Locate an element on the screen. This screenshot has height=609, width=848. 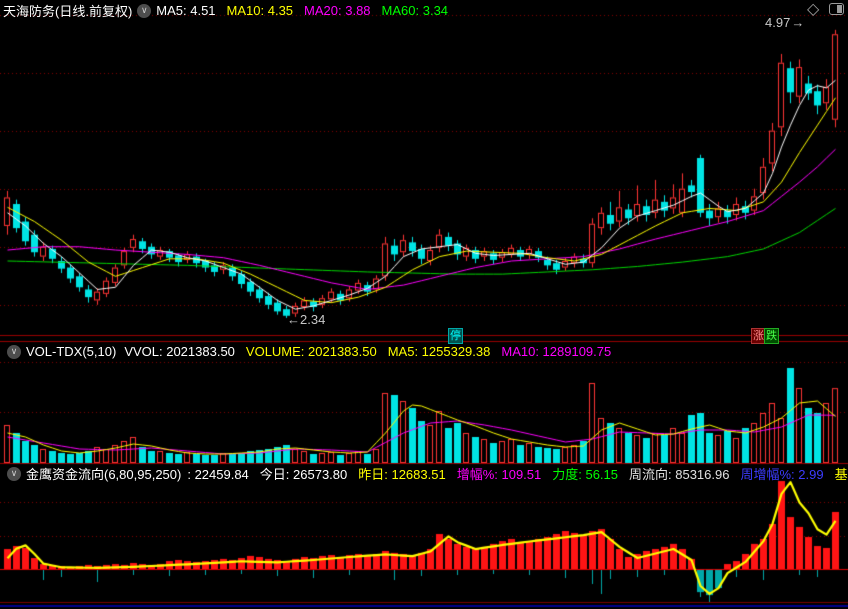
indicator-value: : 22459.84 is located at coordinates (218, 474).